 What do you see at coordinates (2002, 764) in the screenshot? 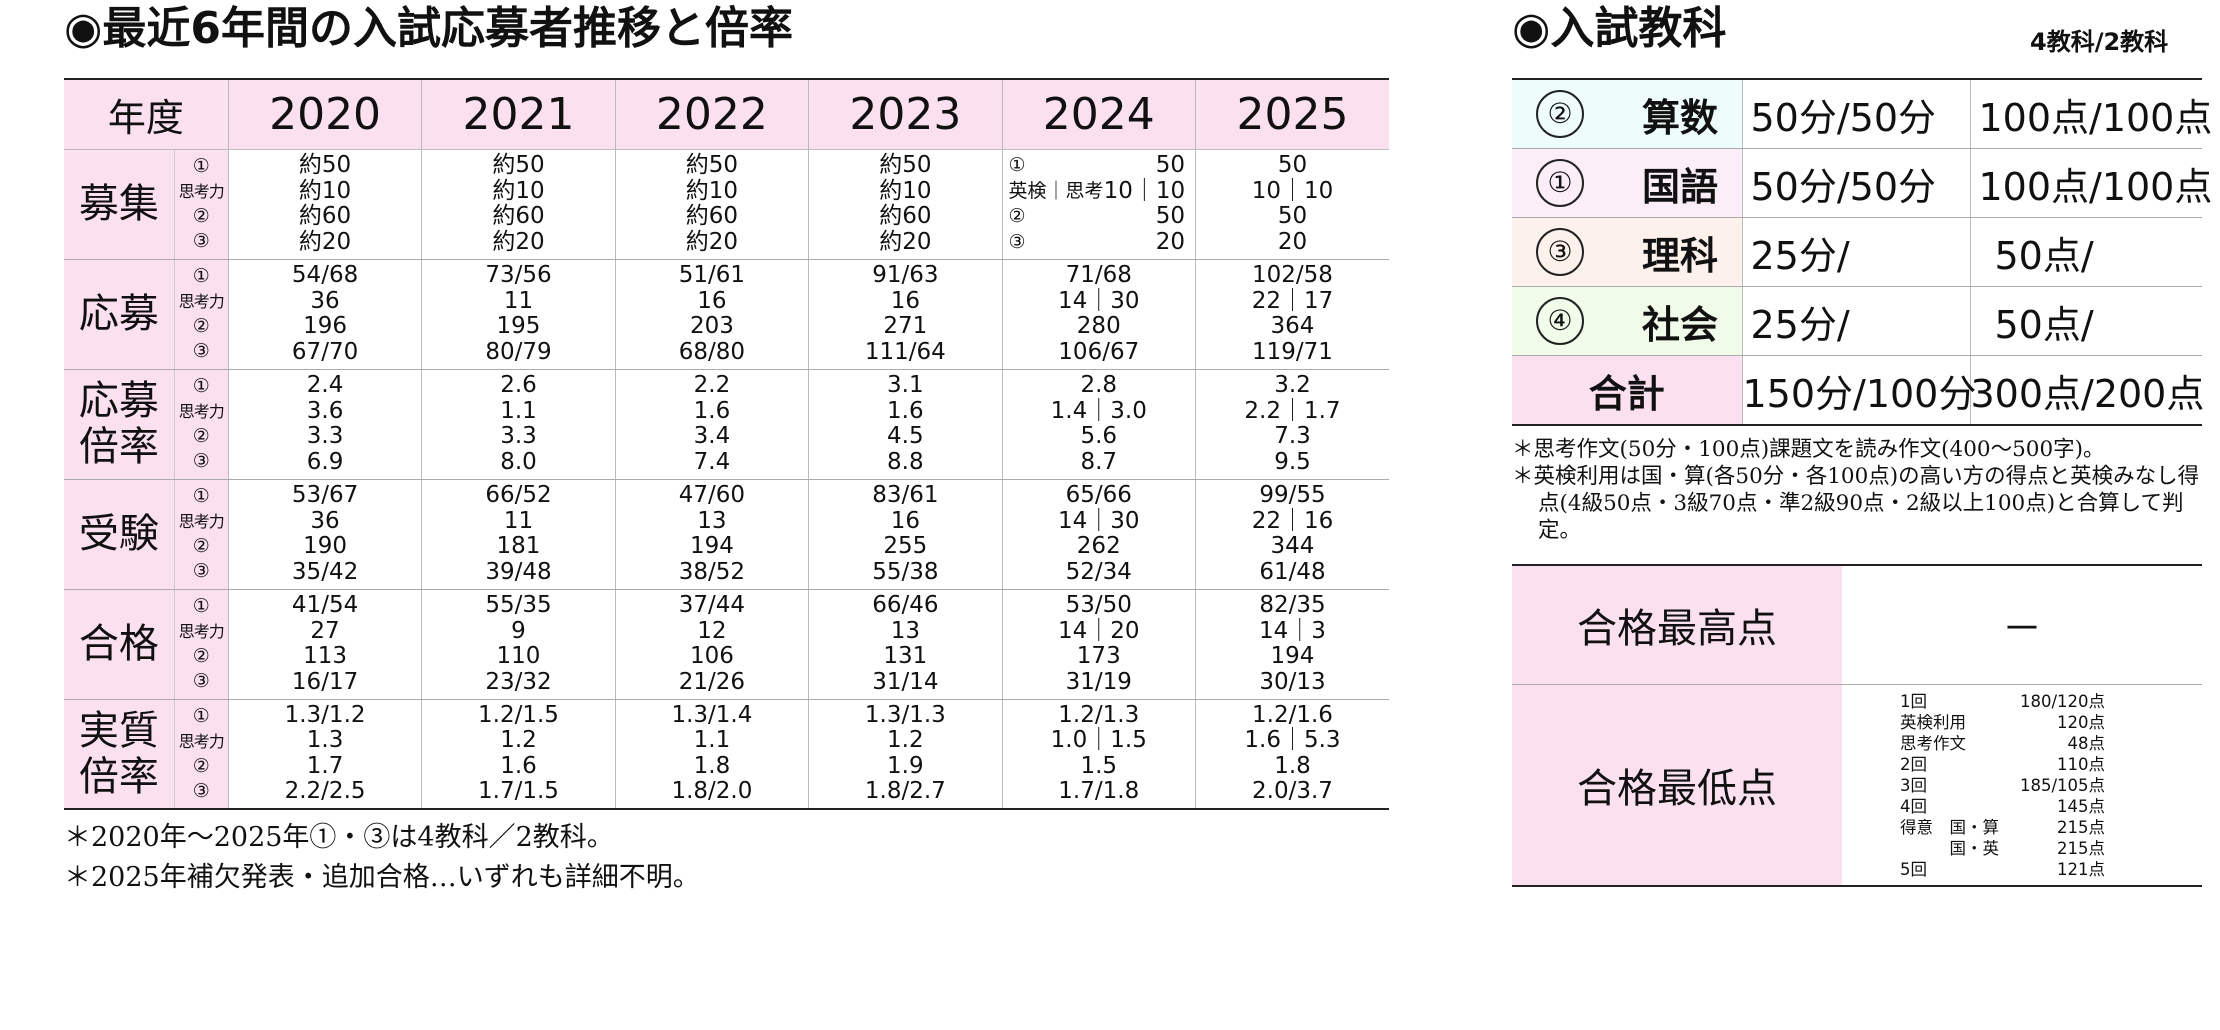
I see `min-score-item: 2回 110点` at bounding box center [2002, 764].